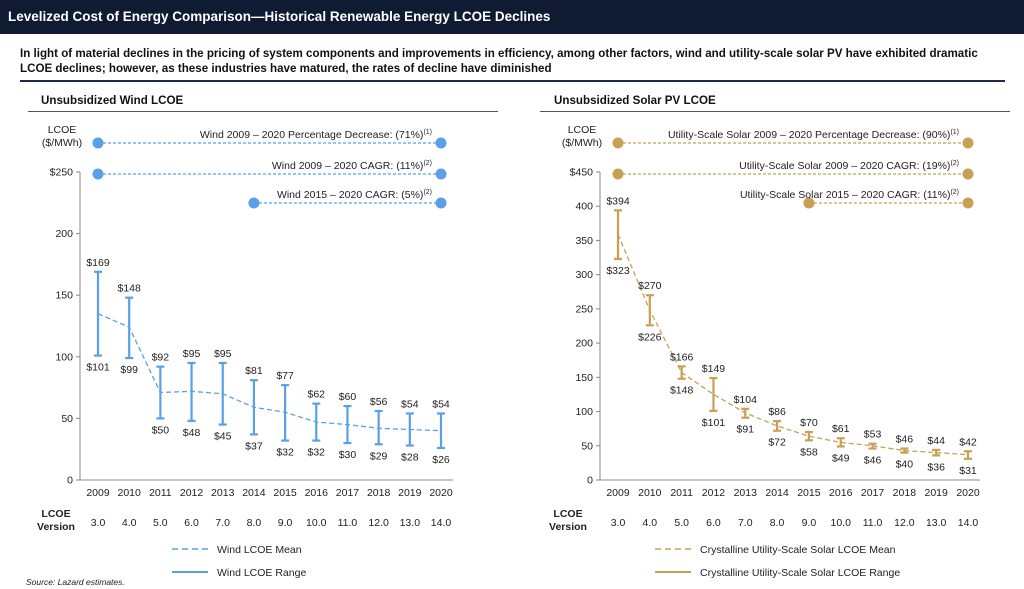 Image resolution: width=1024 pixels, height=589 pixels. Describe the element at coordinates (160, 493) in the screenshot. I see `wind-x-tick-label: 2011` at that location.